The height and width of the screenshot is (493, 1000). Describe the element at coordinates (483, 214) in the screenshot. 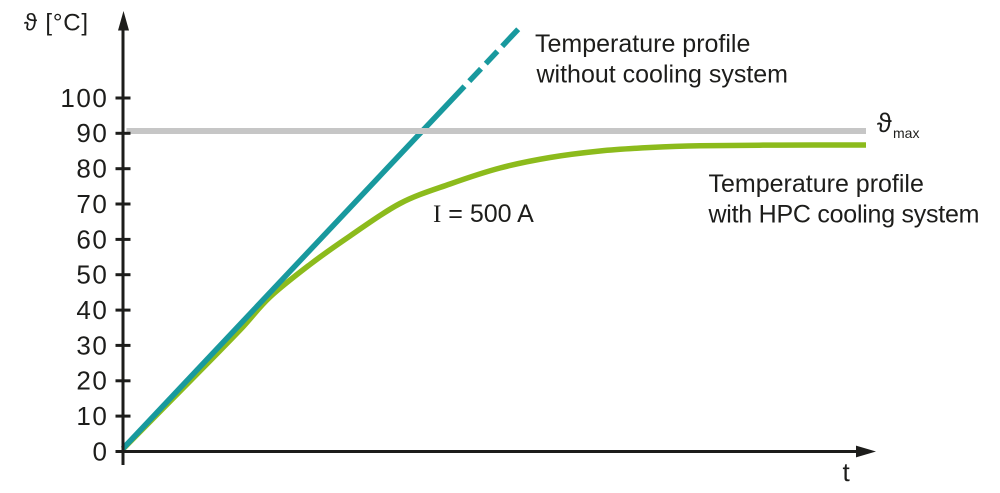

I see `svg-text: I = 500 A` at that location.